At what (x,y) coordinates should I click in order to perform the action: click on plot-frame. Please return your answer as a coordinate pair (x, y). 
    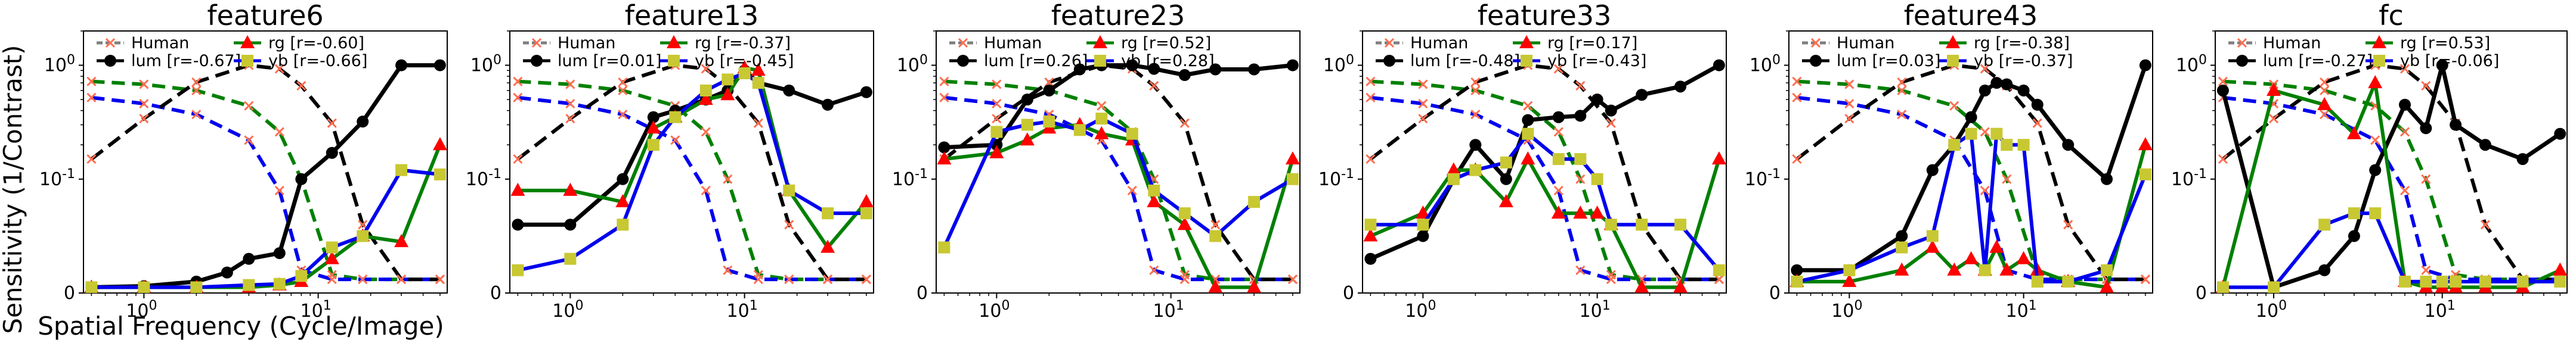
    Looking at the image, I should click on (1545, 162).